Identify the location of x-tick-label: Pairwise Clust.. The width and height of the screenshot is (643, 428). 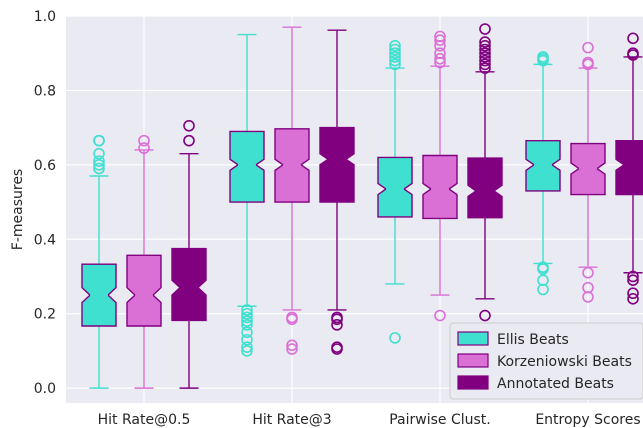
(440, 420).